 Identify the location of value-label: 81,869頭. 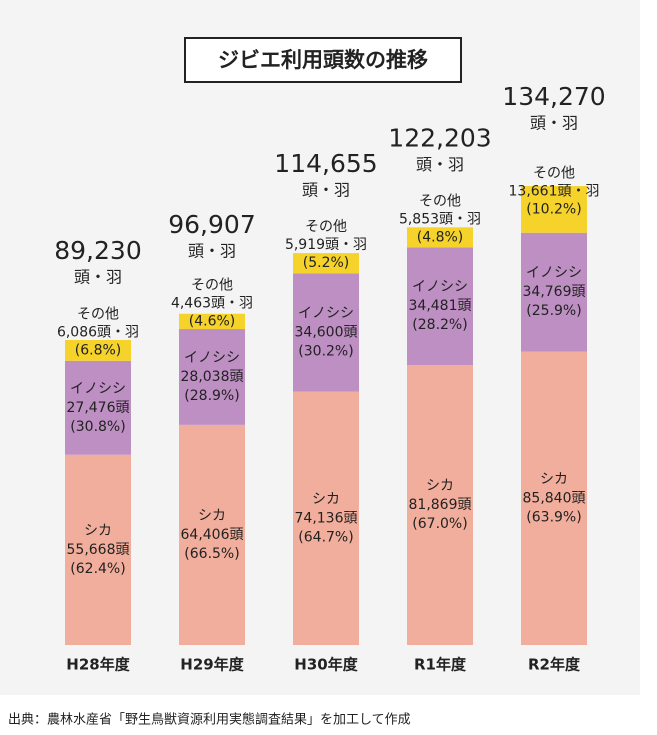
(440, 505).